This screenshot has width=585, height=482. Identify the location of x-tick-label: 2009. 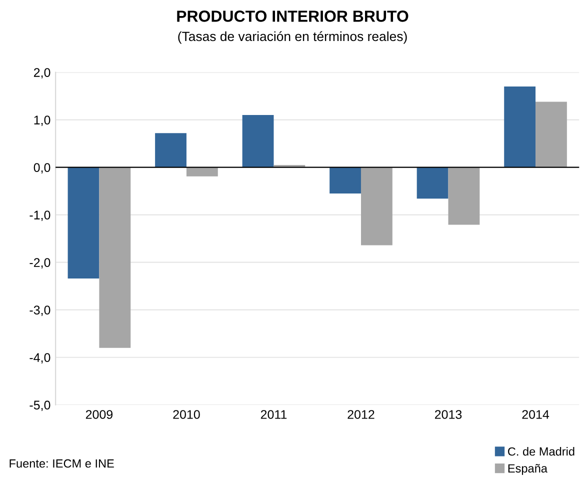
(99, 414).